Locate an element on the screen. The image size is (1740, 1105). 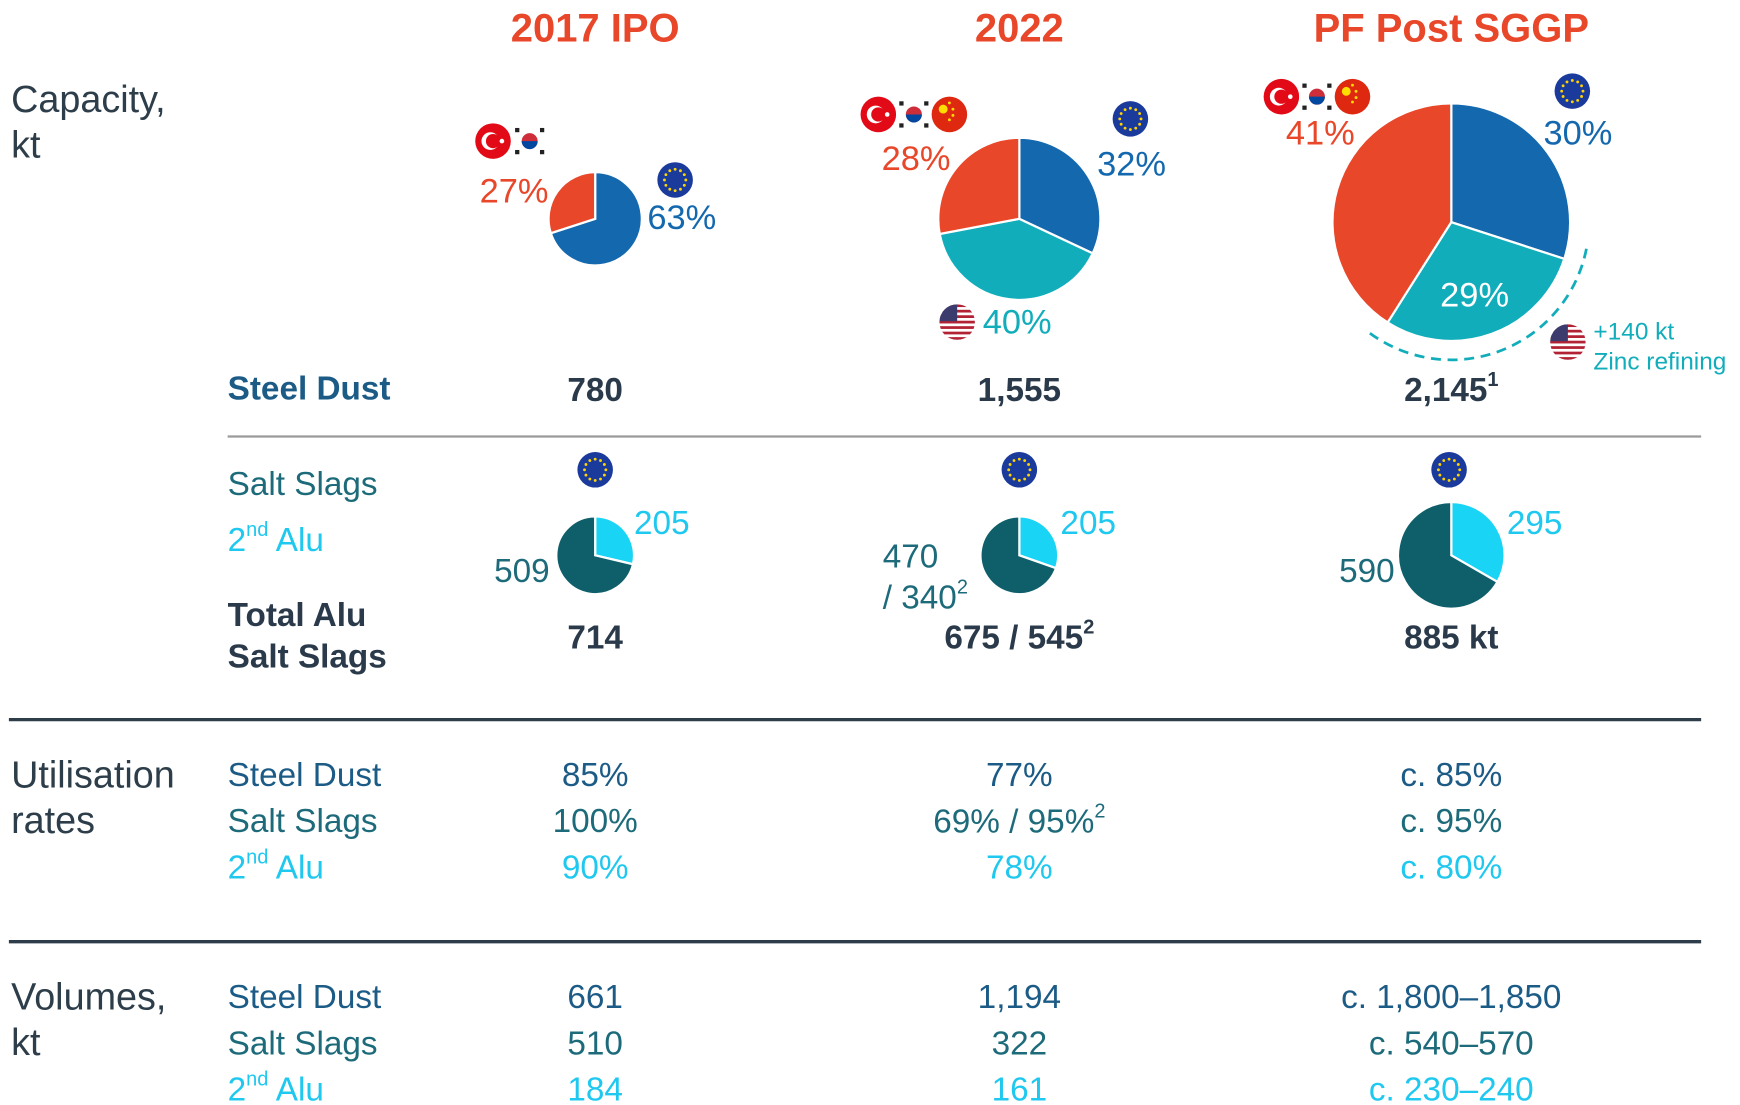
text-part: 1 is located at coordinates (1492, 380).